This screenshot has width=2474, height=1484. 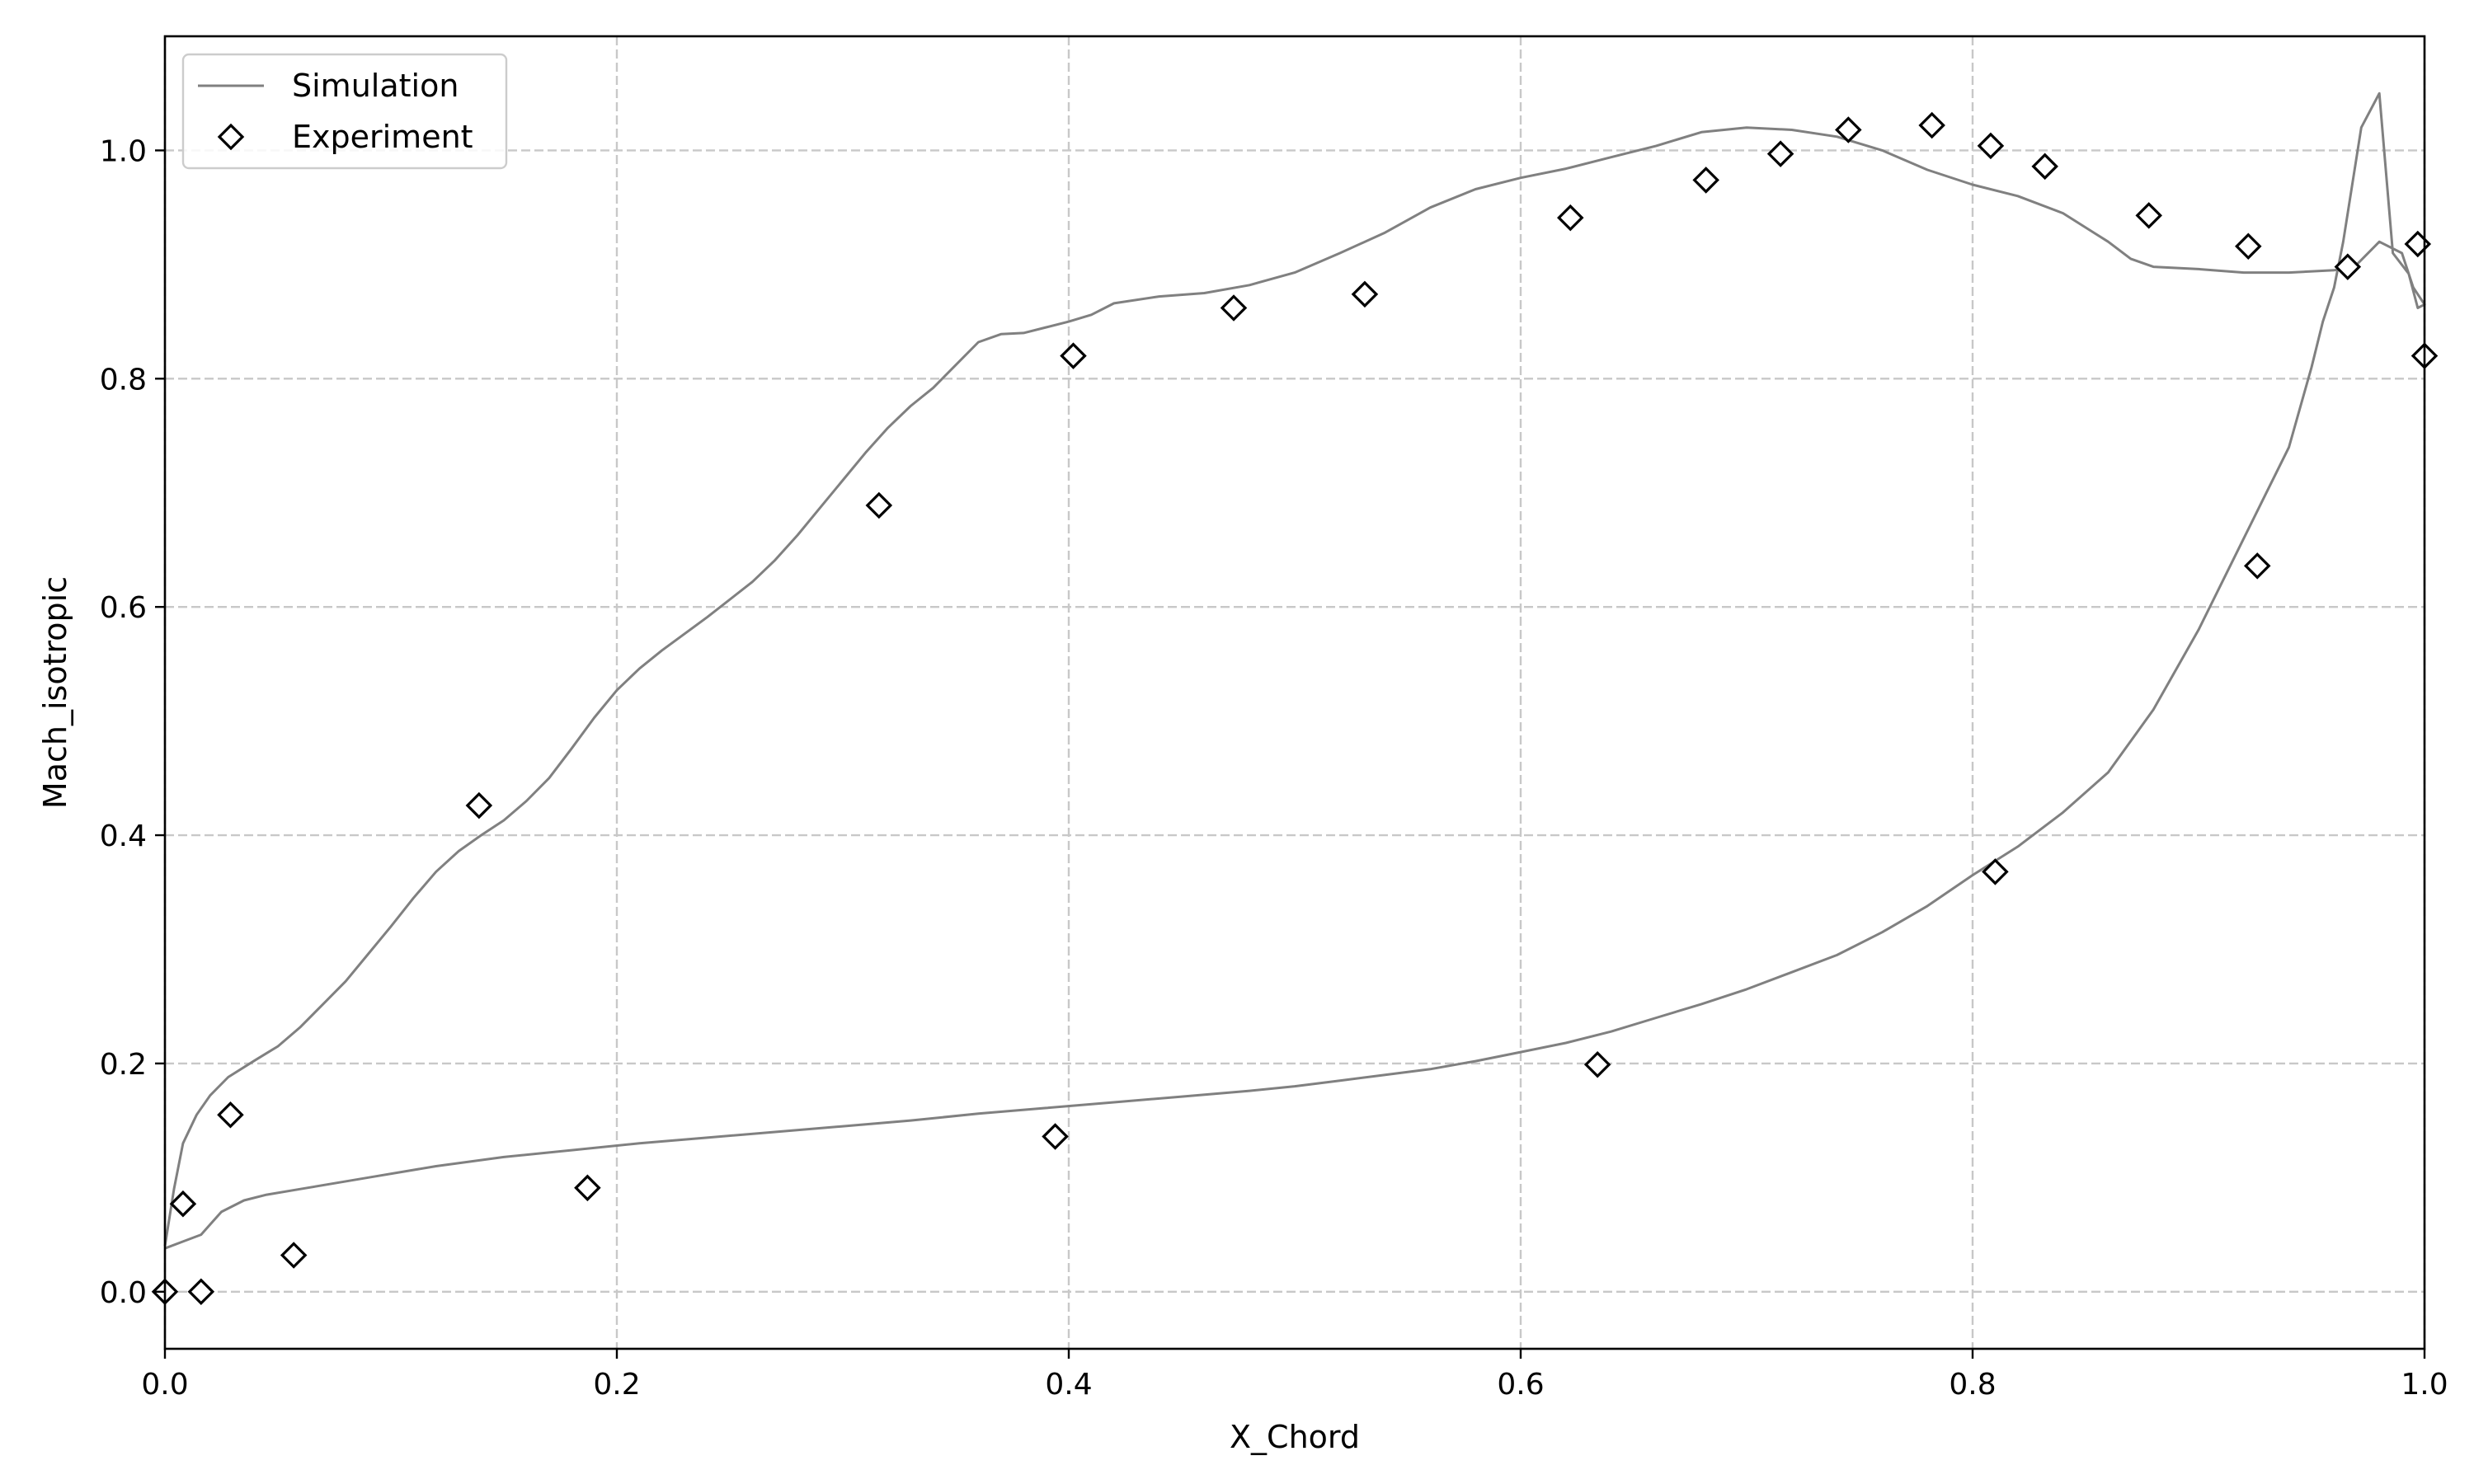 What do you see at coordinates (231, 137) in the screenshot?
I see `legend-experiment-swatch` at bounding box center [231, 137].